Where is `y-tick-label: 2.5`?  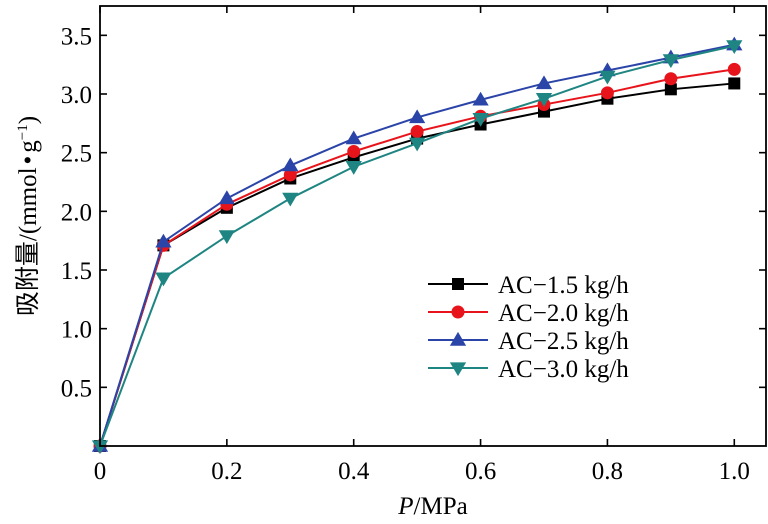 y-tick-label: 2.5 is located at coordinates (76, 154).